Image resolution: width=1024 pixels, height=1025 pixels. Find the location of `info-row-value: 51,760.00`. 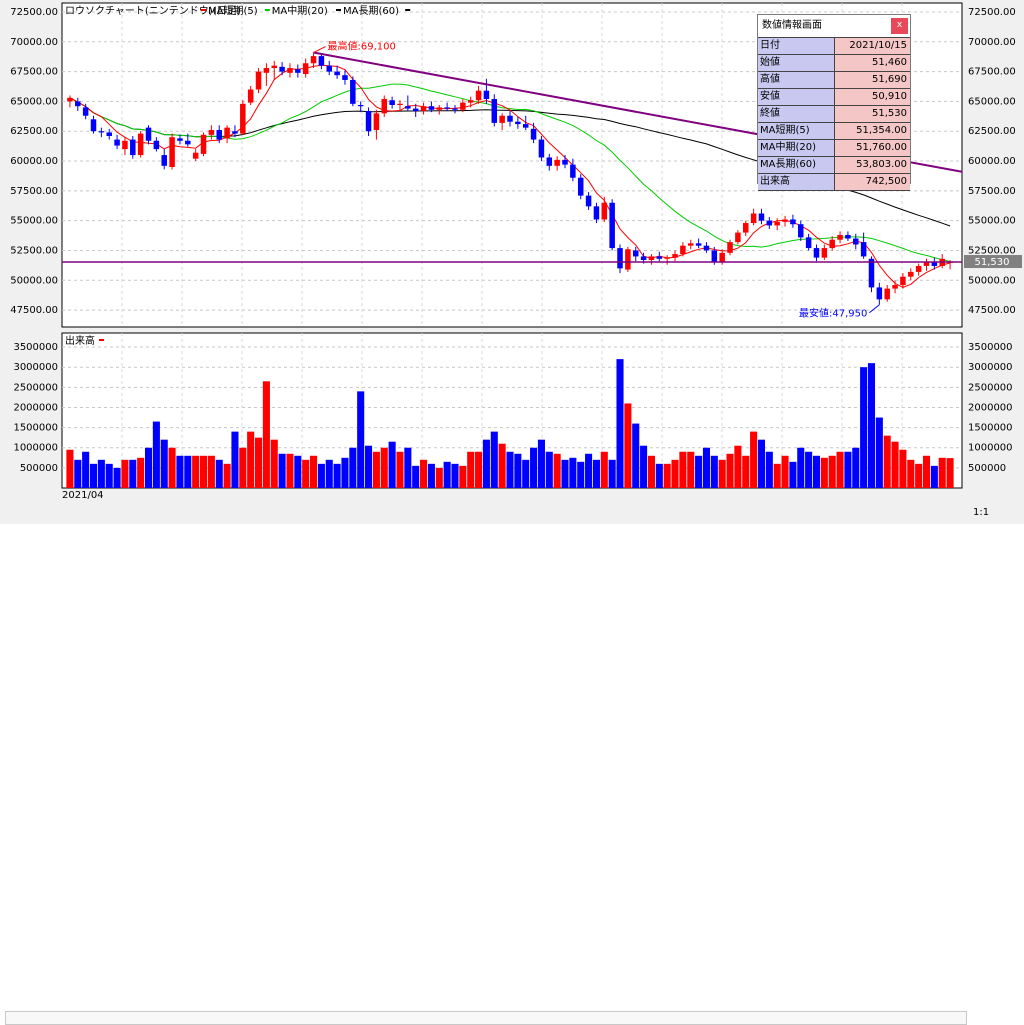

info-row-value: 51,760.00 is located at coordinates (872, 148).